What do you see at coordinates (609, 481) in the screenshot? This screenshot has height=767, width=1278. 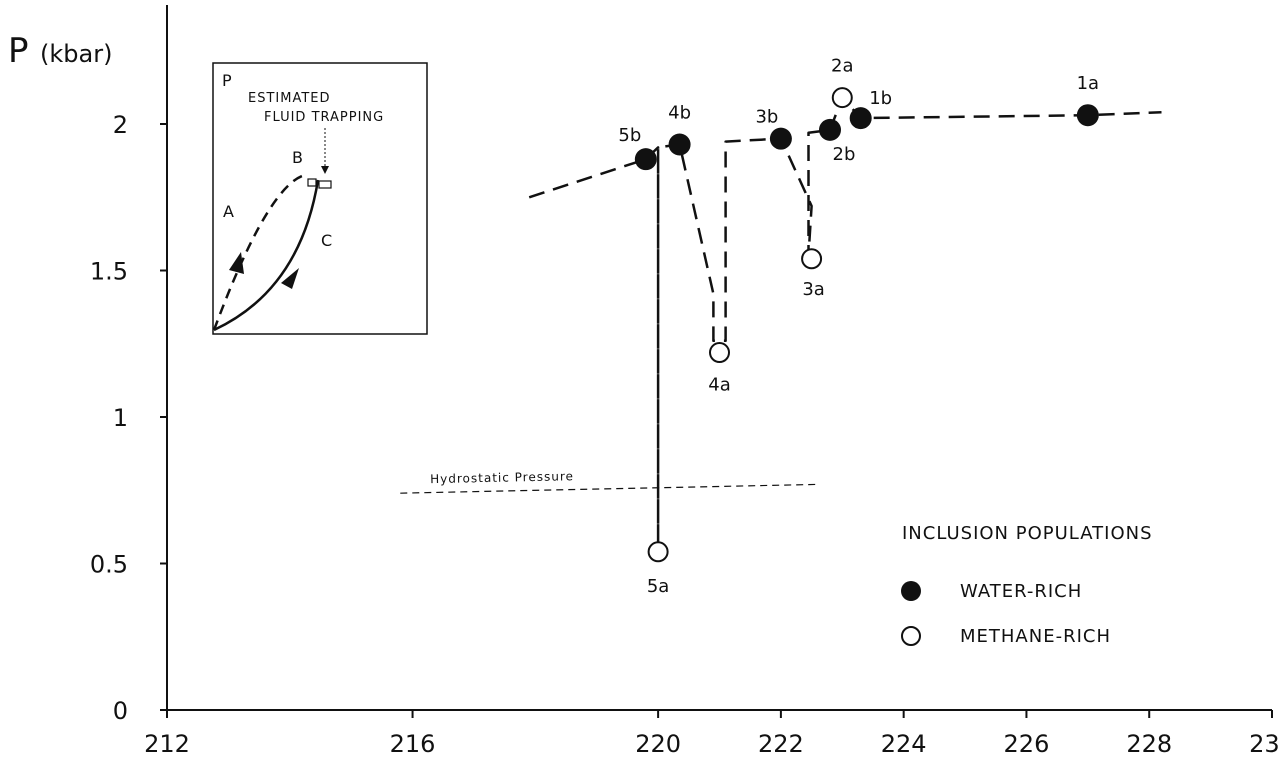 I see `hydrostatic-pressure: Hydrostatic Pressure` at bounding box center [609, 481].